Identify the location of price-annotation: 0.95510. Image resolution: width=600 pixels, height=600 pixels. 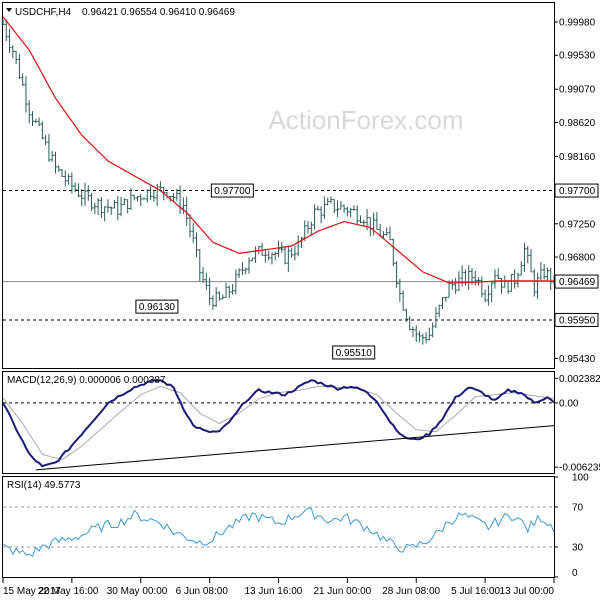
(354, 352).